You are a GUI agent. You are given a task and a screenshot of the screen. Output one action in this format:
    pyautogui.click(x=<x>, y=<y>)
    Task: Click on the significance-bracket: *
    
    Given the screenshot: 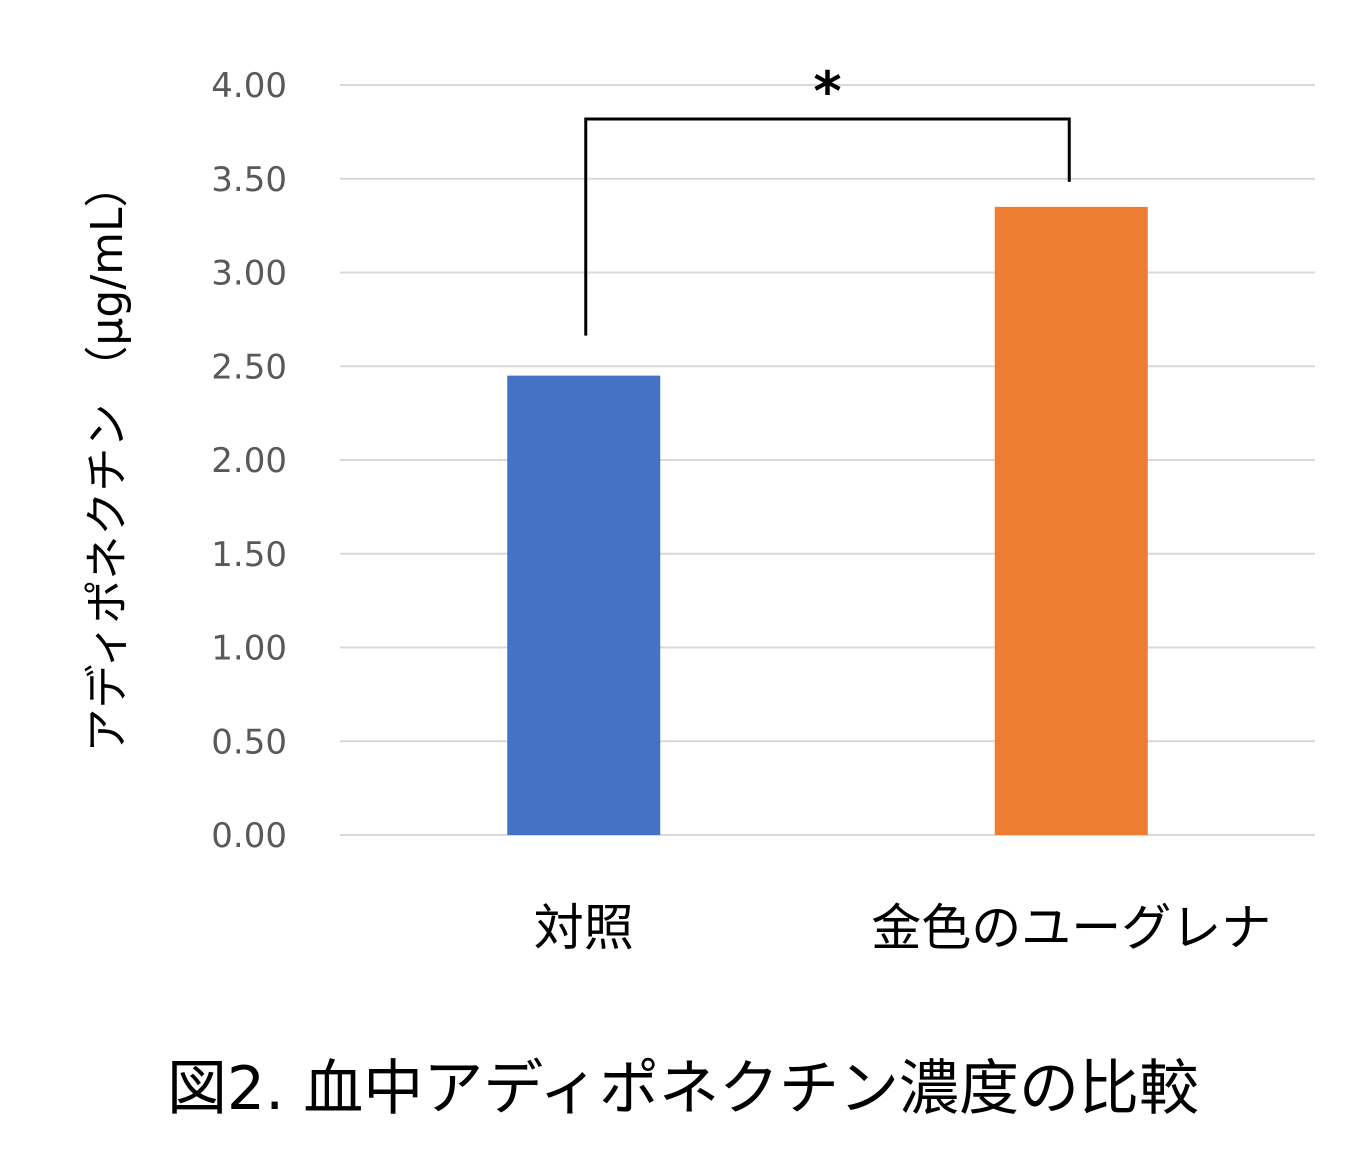 What is the action you would take?
    pyautogui.click(x=827, y=198)
    